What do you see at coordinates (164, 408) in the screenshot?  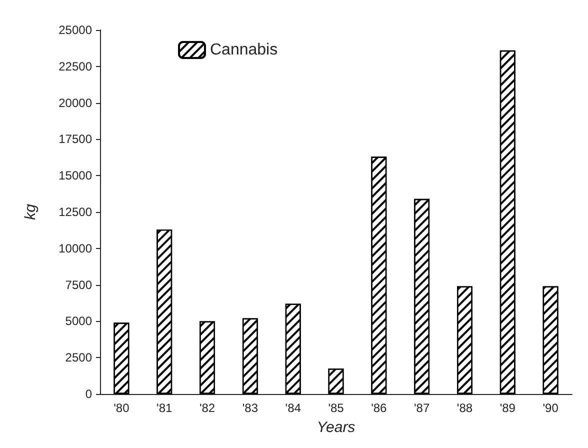 I see `x-tick-label: '81` at bounding box center [164, 408].